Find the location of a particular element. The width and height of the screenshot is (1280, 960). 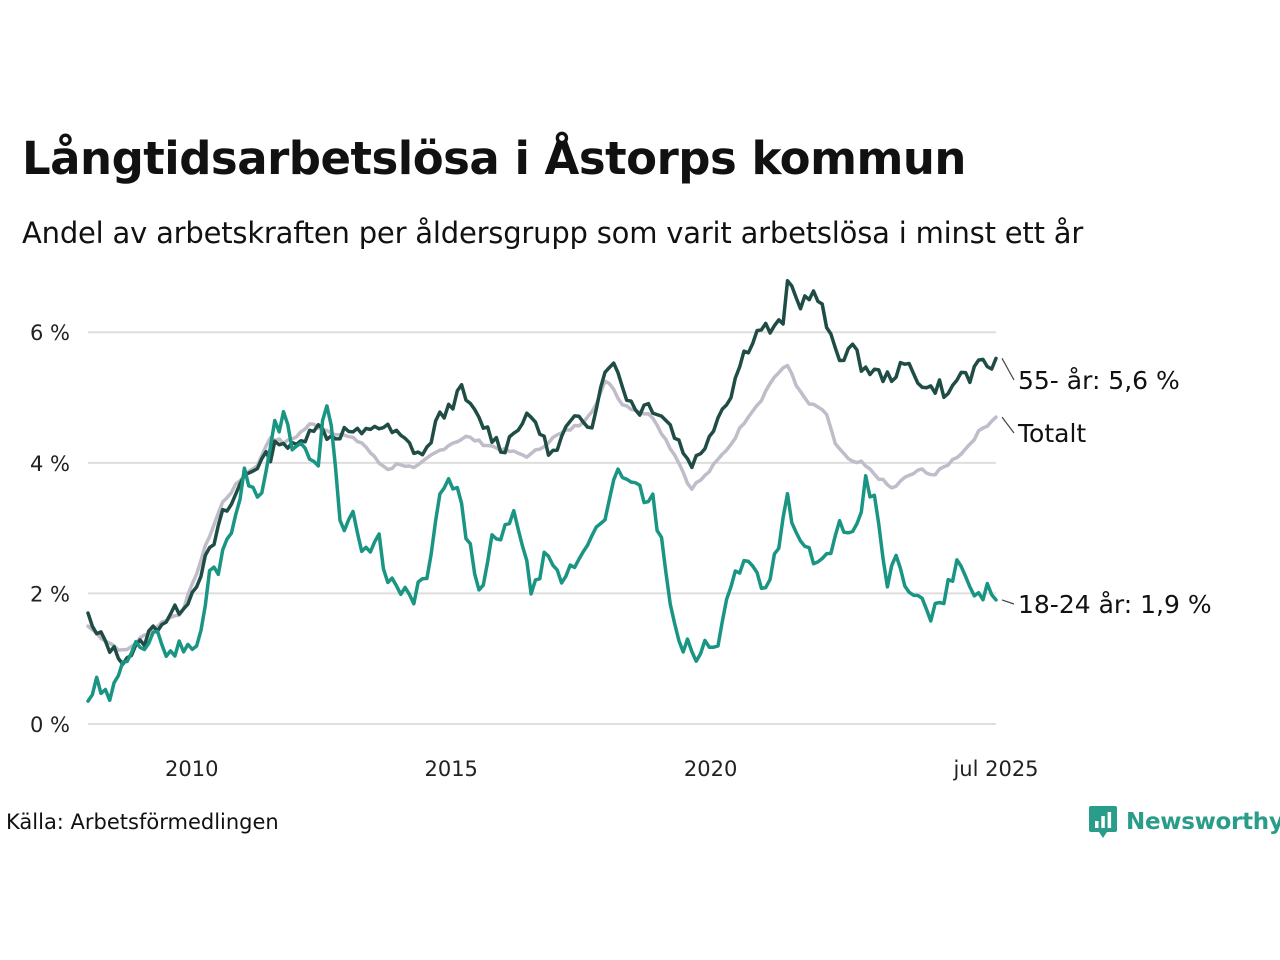

y-axis: 0 % 2 % 4 % 6 % is located at coordinates (50, 529).